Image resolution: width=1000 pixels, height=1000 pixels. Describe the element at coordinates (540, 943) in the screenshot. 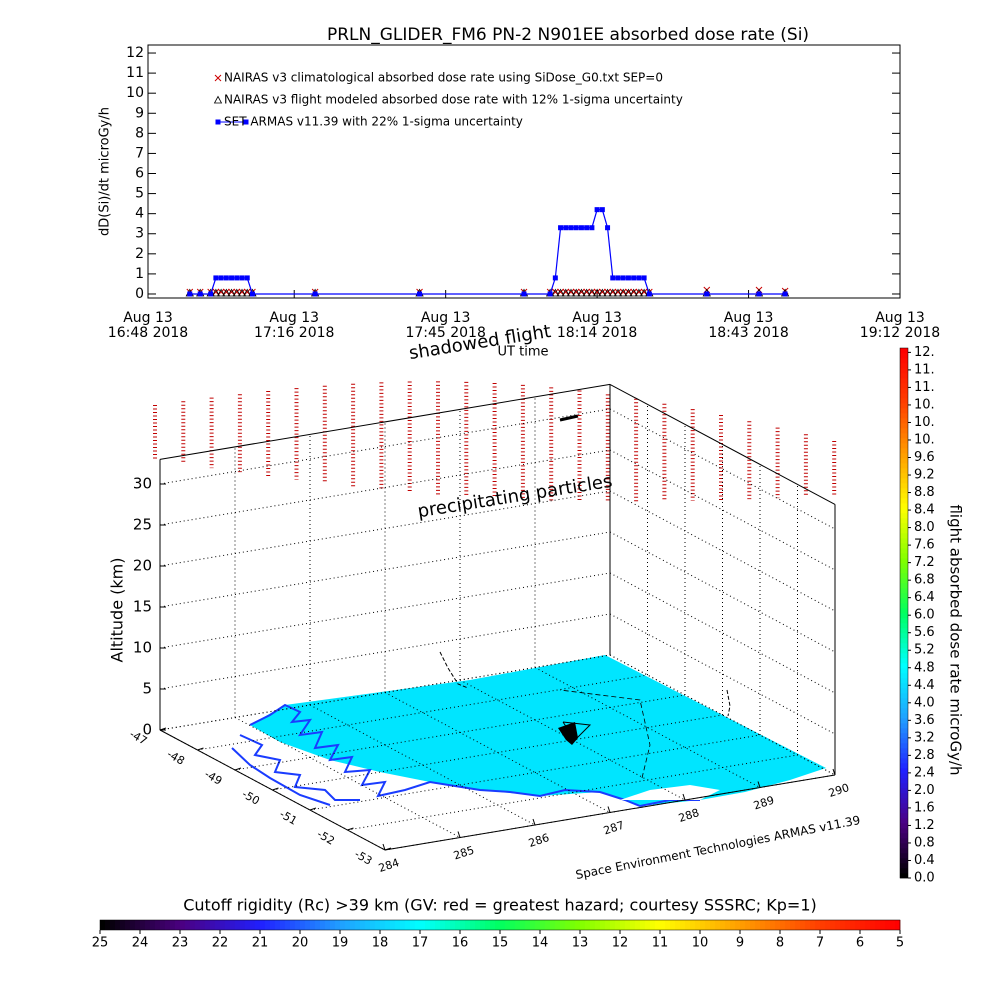

I see `colorbar-tick-label: 14` at that location.